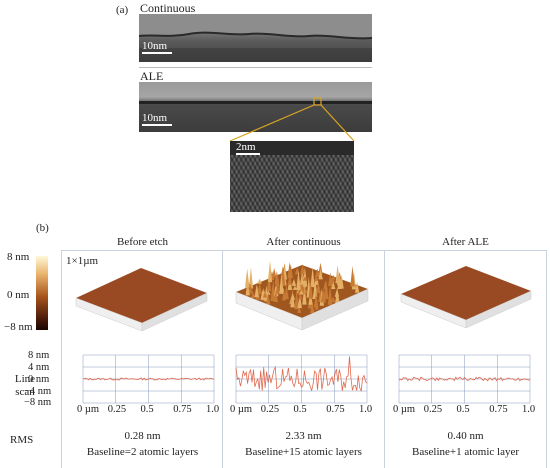 This screenshot has height=468, width=550. What do you see at coordinates (465, 452) in the screenshot?
I see `baseline-ale: Baseline+1 atomic layer` at bounding box center [465, 452].